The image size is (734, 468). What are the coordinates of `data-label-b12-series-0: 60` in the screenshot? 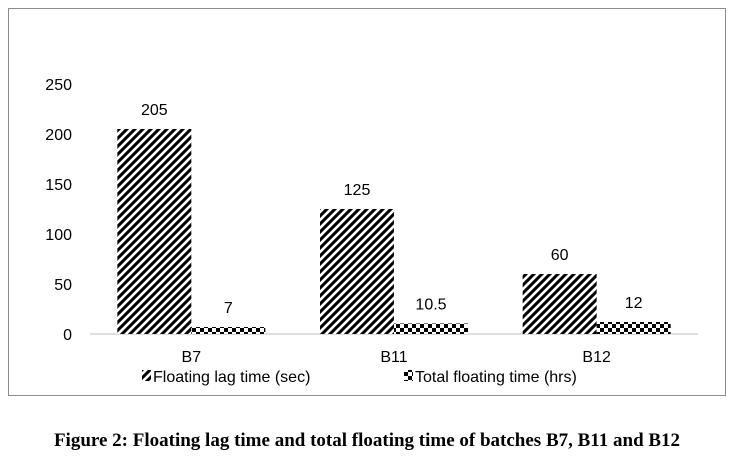 It's located at (560, 255).